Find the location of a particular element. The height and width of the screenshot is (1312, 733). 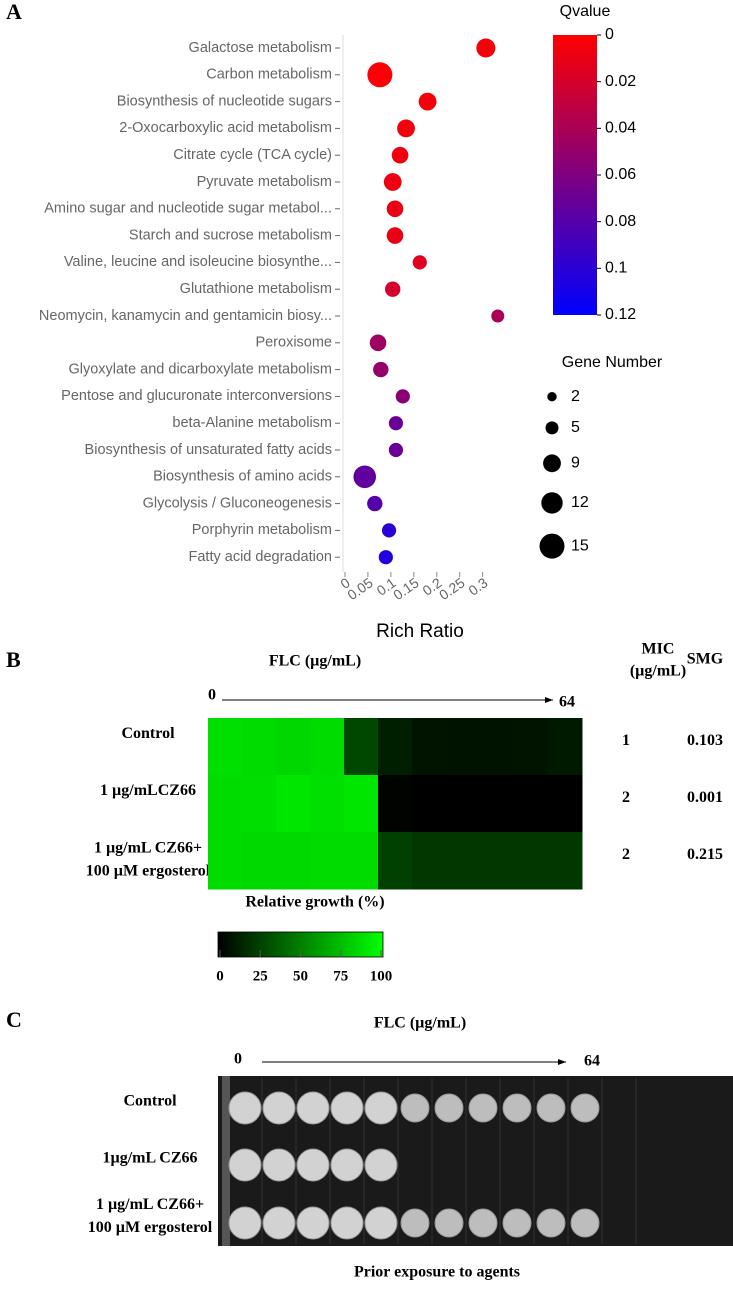

colorbar-tick-label: 0.08 is located at coordinates (620, 221).